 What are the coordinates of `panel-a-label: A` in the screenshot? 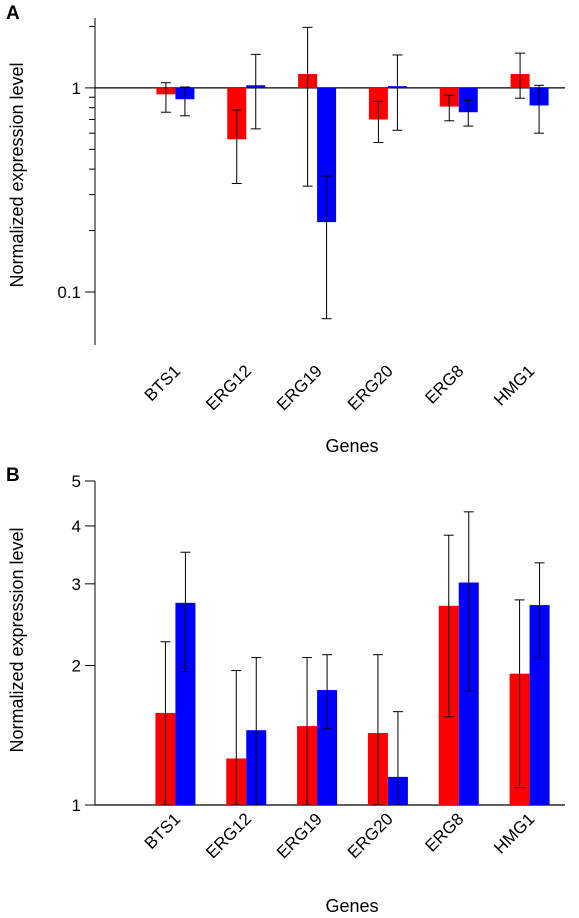 It's located at (13, 13).